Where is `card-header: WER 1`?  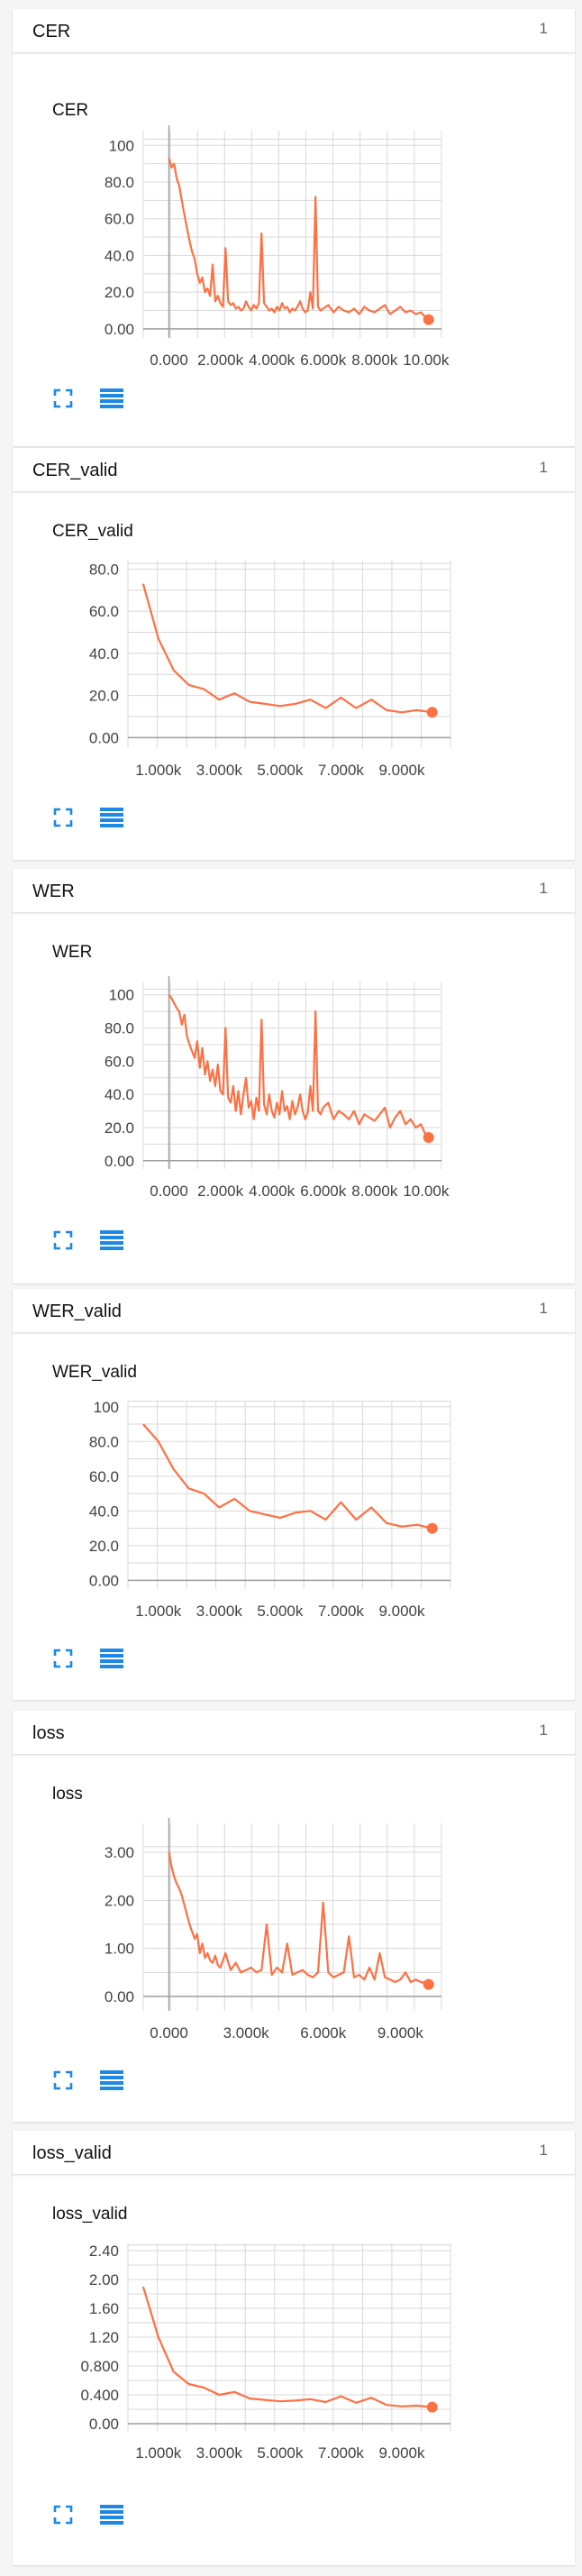
card-header: WER 1 is located at coordinates (294, 891).